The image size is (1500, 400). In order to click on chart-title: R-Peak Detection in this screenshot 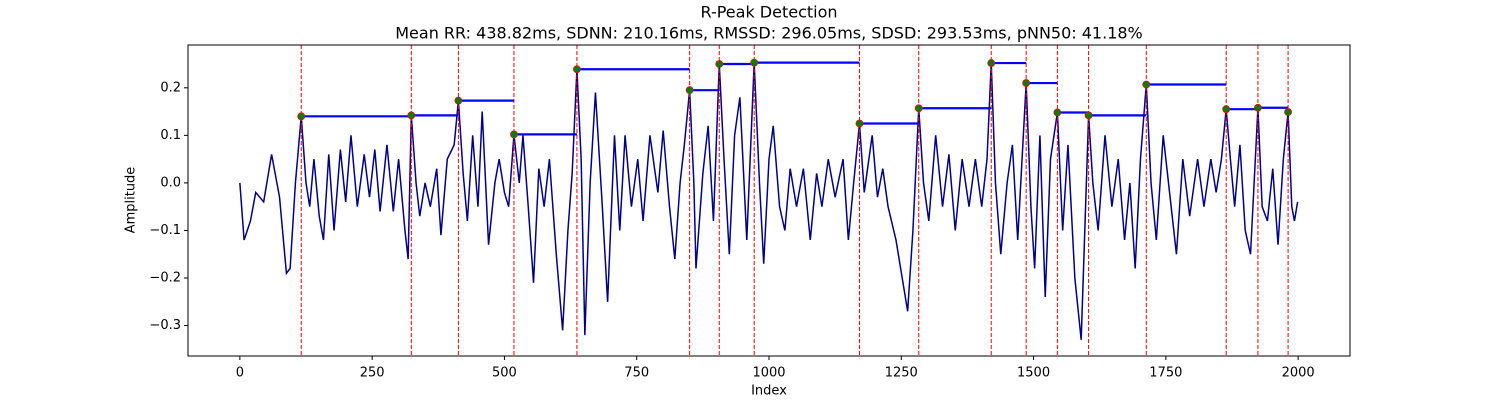, I will do `click(768, 12)`.